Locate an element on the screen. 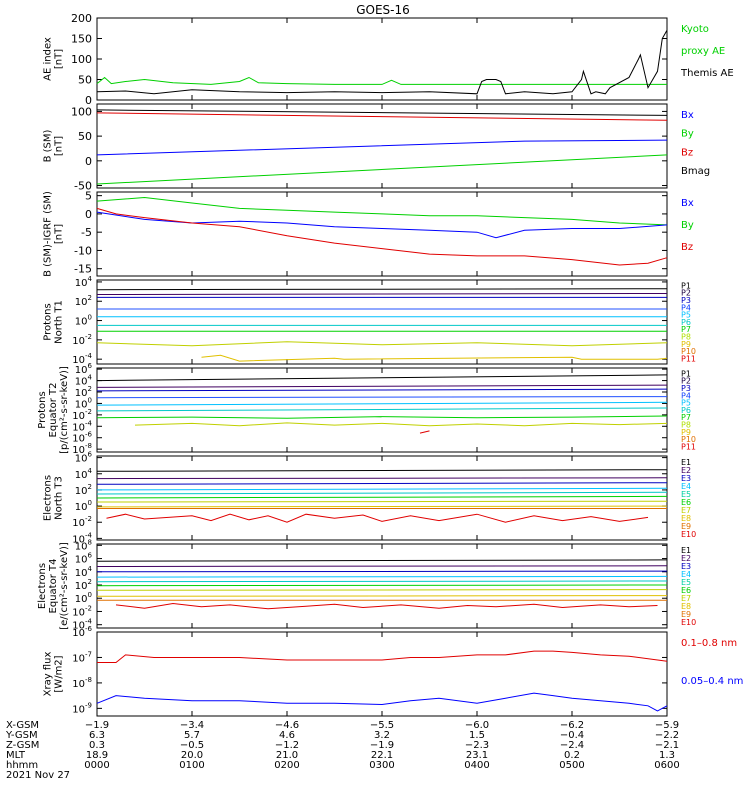 The width and height of the screenshot is (750, 800). y-axis-label: North T3 is located at coordinates (59, 498).